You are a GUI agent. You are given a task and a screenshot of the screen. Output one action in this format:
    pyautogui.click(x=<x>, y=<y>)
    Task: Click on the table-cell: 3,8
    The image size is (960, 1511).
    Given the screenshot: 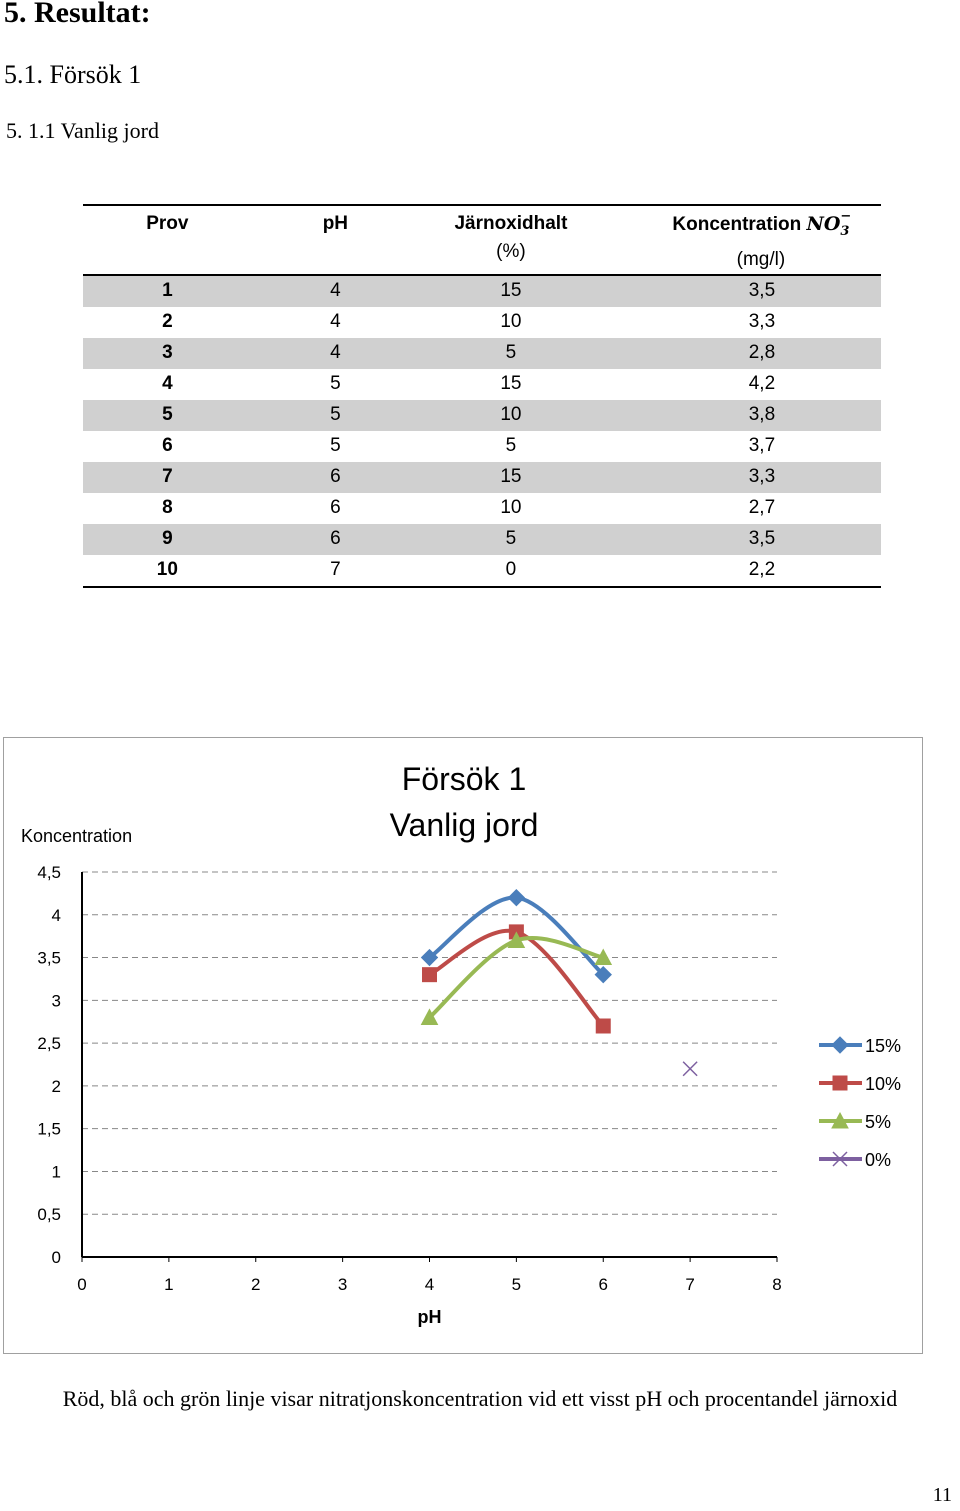 What is the action you would take?
    pyautogui.click(x=741, y=415)
    